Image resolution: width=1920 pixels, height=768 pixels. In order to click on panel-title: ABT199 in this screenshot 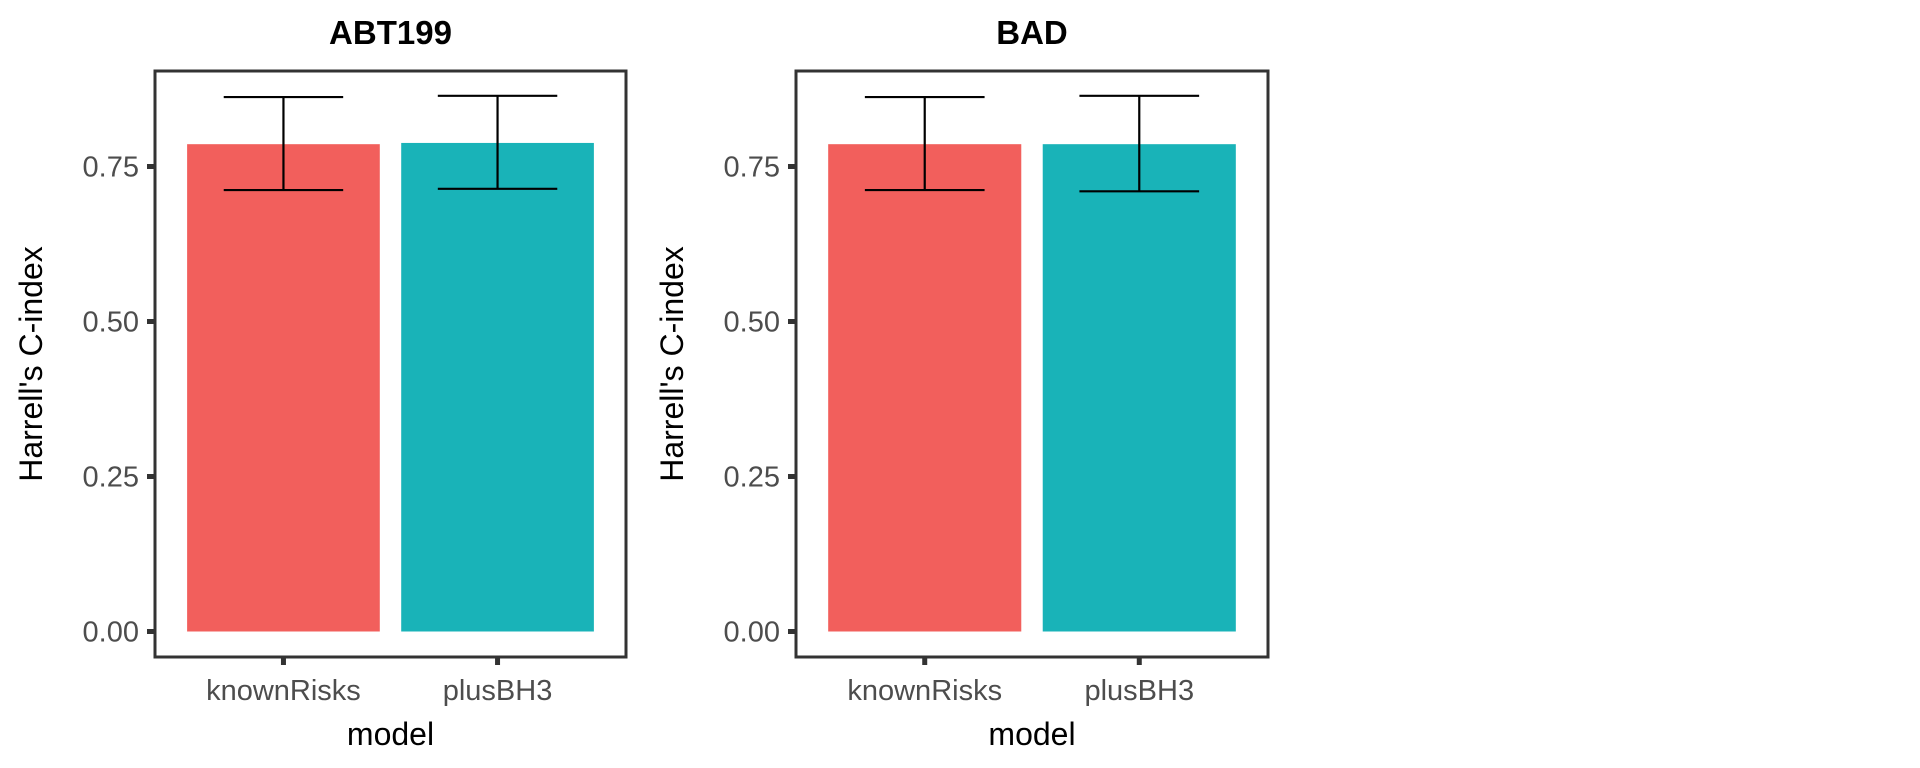, I will do `click(390, 32)`.